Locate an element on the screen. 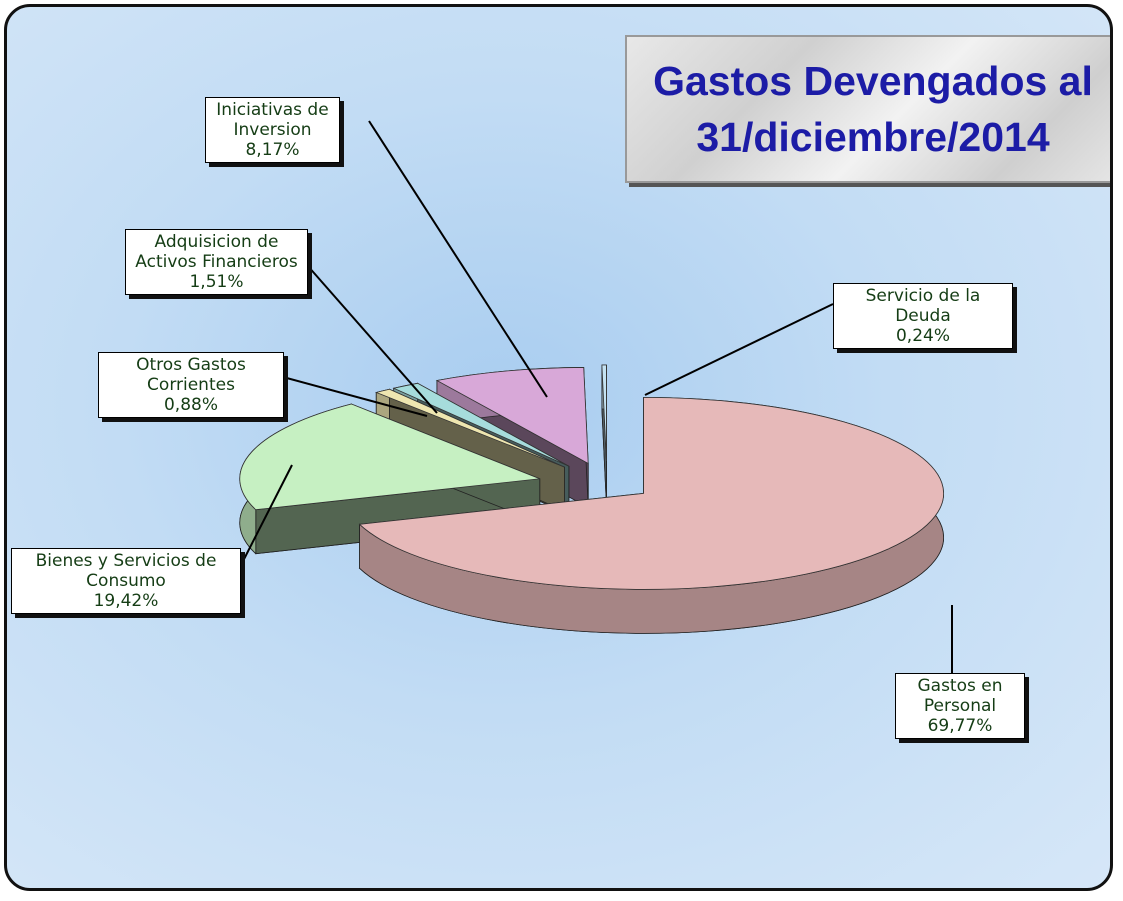 The width and height of the screenshot is (1123, 901). category-label: Iniciativas de Inversion is located at coordinates (272, 120).